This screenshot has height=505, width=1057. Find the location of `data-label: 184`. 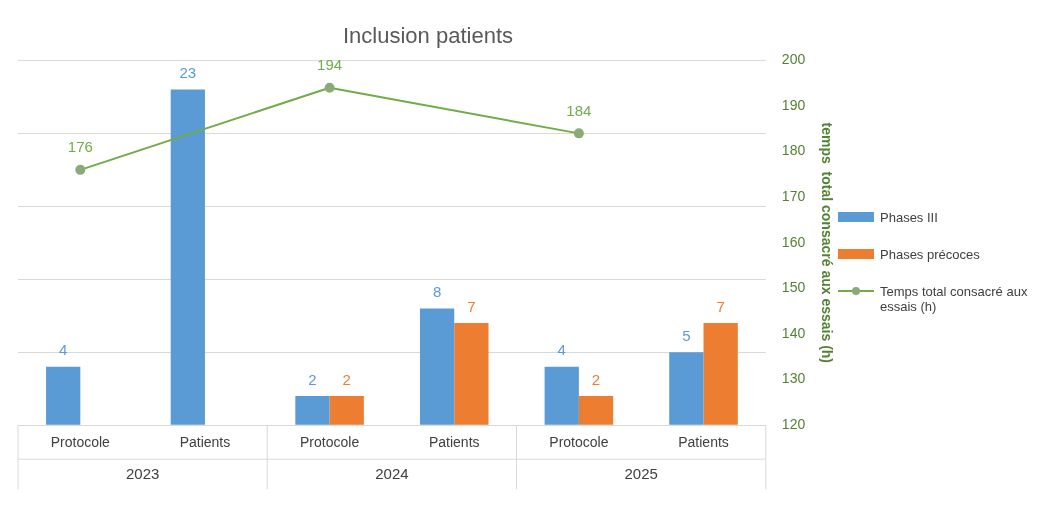

data-label: 184 is located at coordinates (579, 110).